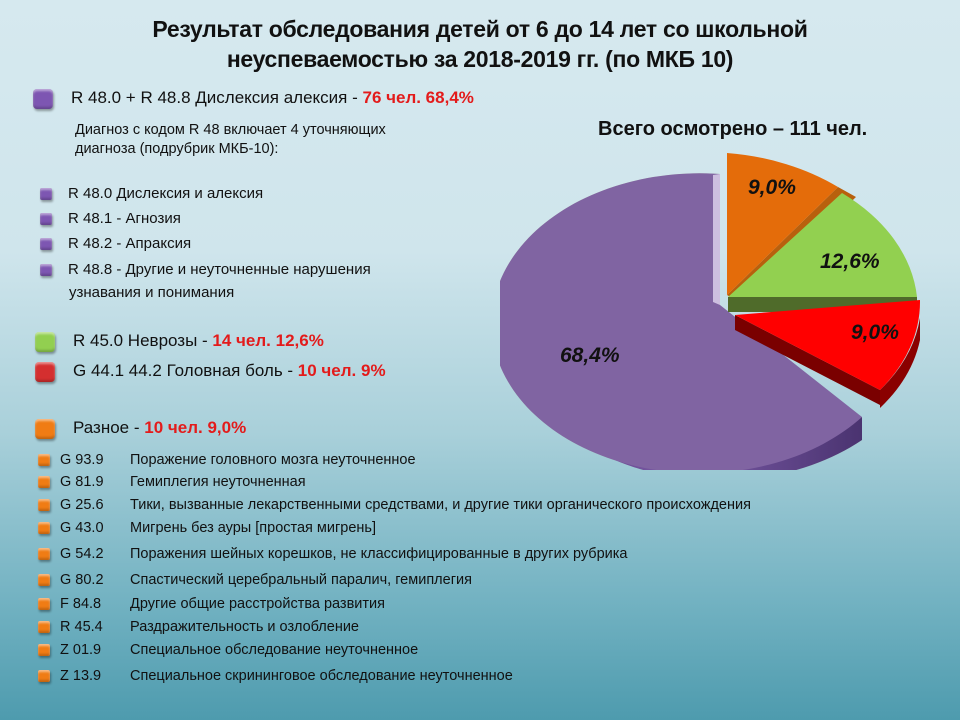 The image size is (960, 720). What do you see at coordinates (166, 193) in the screenshot?
I see `subitem-label: R 48.0 Дислексия и алексия` at bounding box center [166, 193].